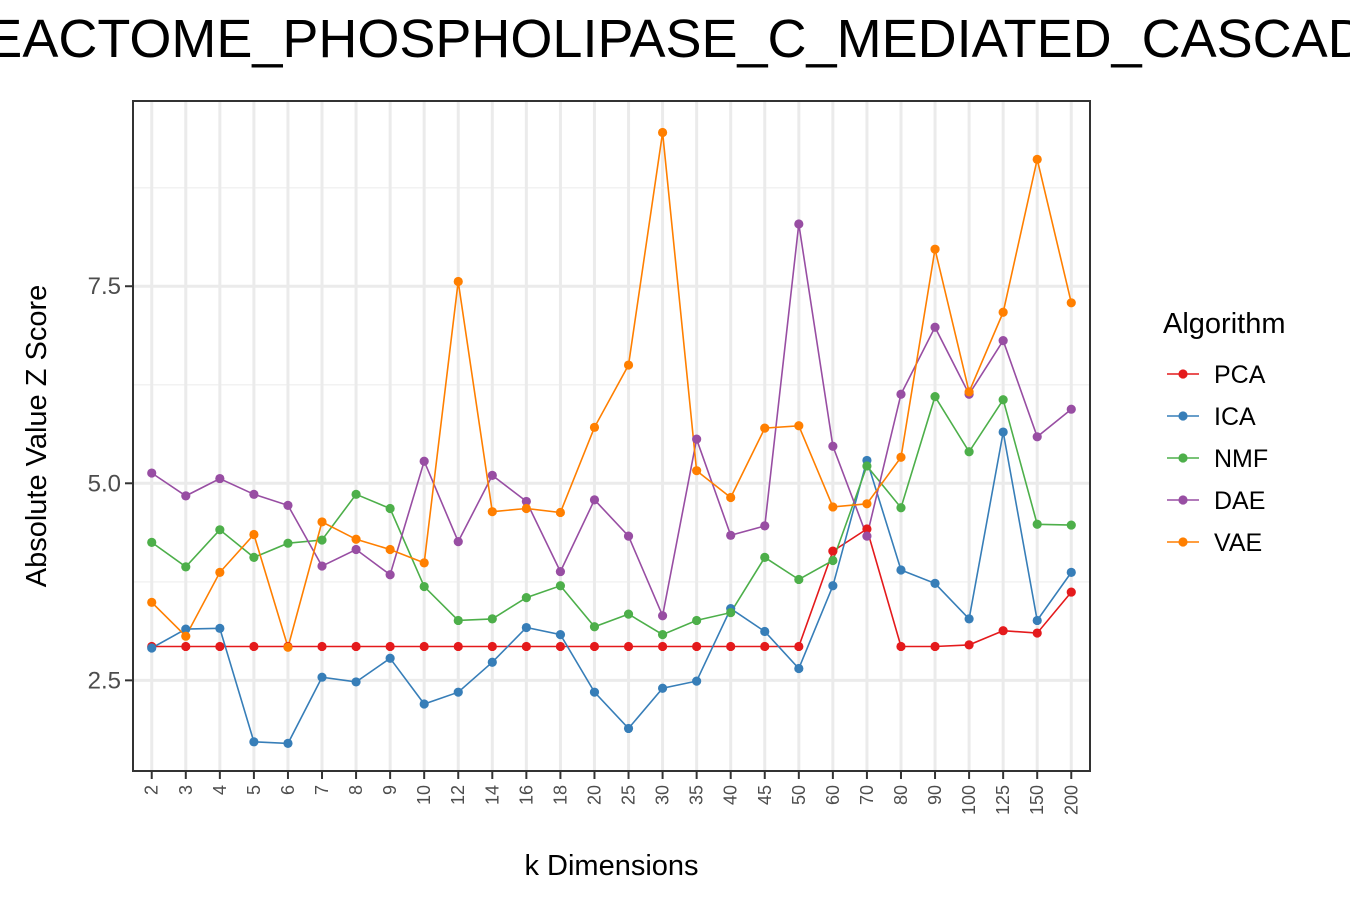 Image resolution: width=1350 pixels, height=900 pixels. I want to click on x-tick-label: 16, so click(526, 795).